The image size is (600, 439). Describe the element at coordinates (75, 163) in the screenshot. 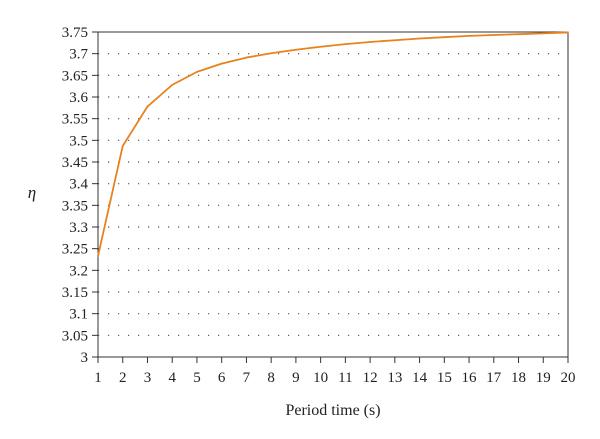

I see `y-tick-label: 3.45` at that location.